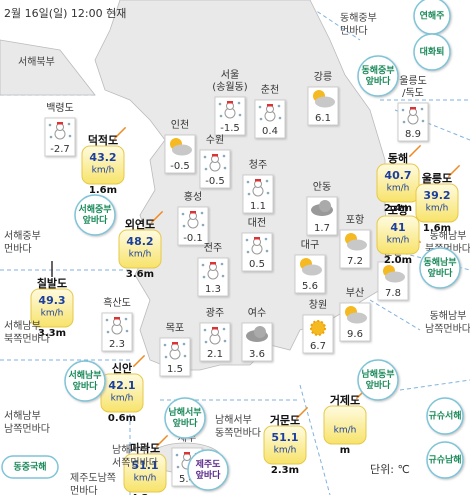 The image size is (470, 495). Describe the element at coordinates (322, 228) in the screenshot. I see `temperature: 1.7` at that location.